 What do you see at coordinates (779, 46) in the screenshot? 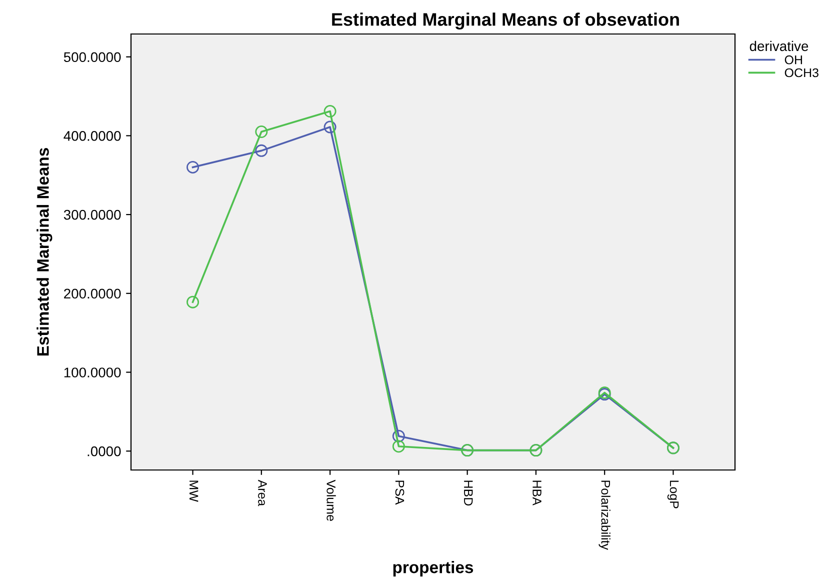
I see `legend-title: derivative` at bounding box center [779, 46].